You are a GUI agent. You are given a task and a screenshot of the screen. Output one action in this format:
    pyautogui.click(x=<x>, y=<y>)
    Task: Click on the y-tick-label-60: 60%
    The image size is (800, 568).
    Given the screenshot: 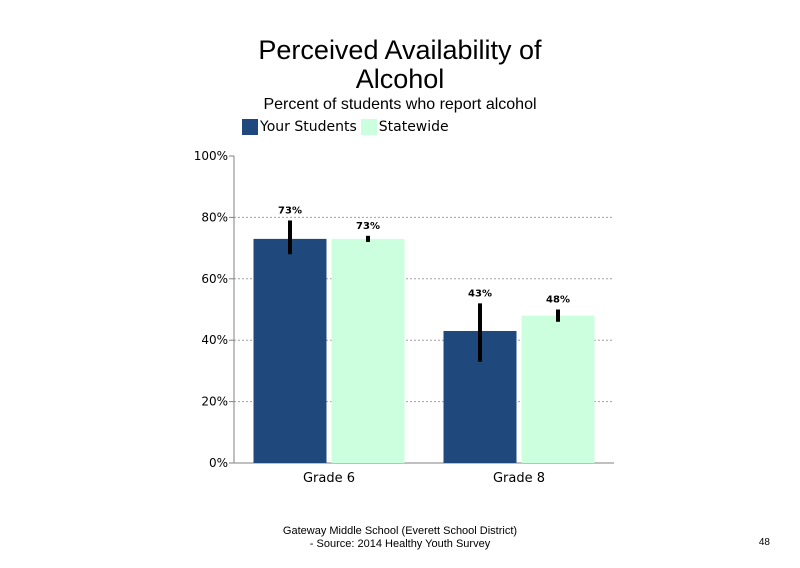 What is the action you would take?
    pyautogui.click(x=214, y=279)
    